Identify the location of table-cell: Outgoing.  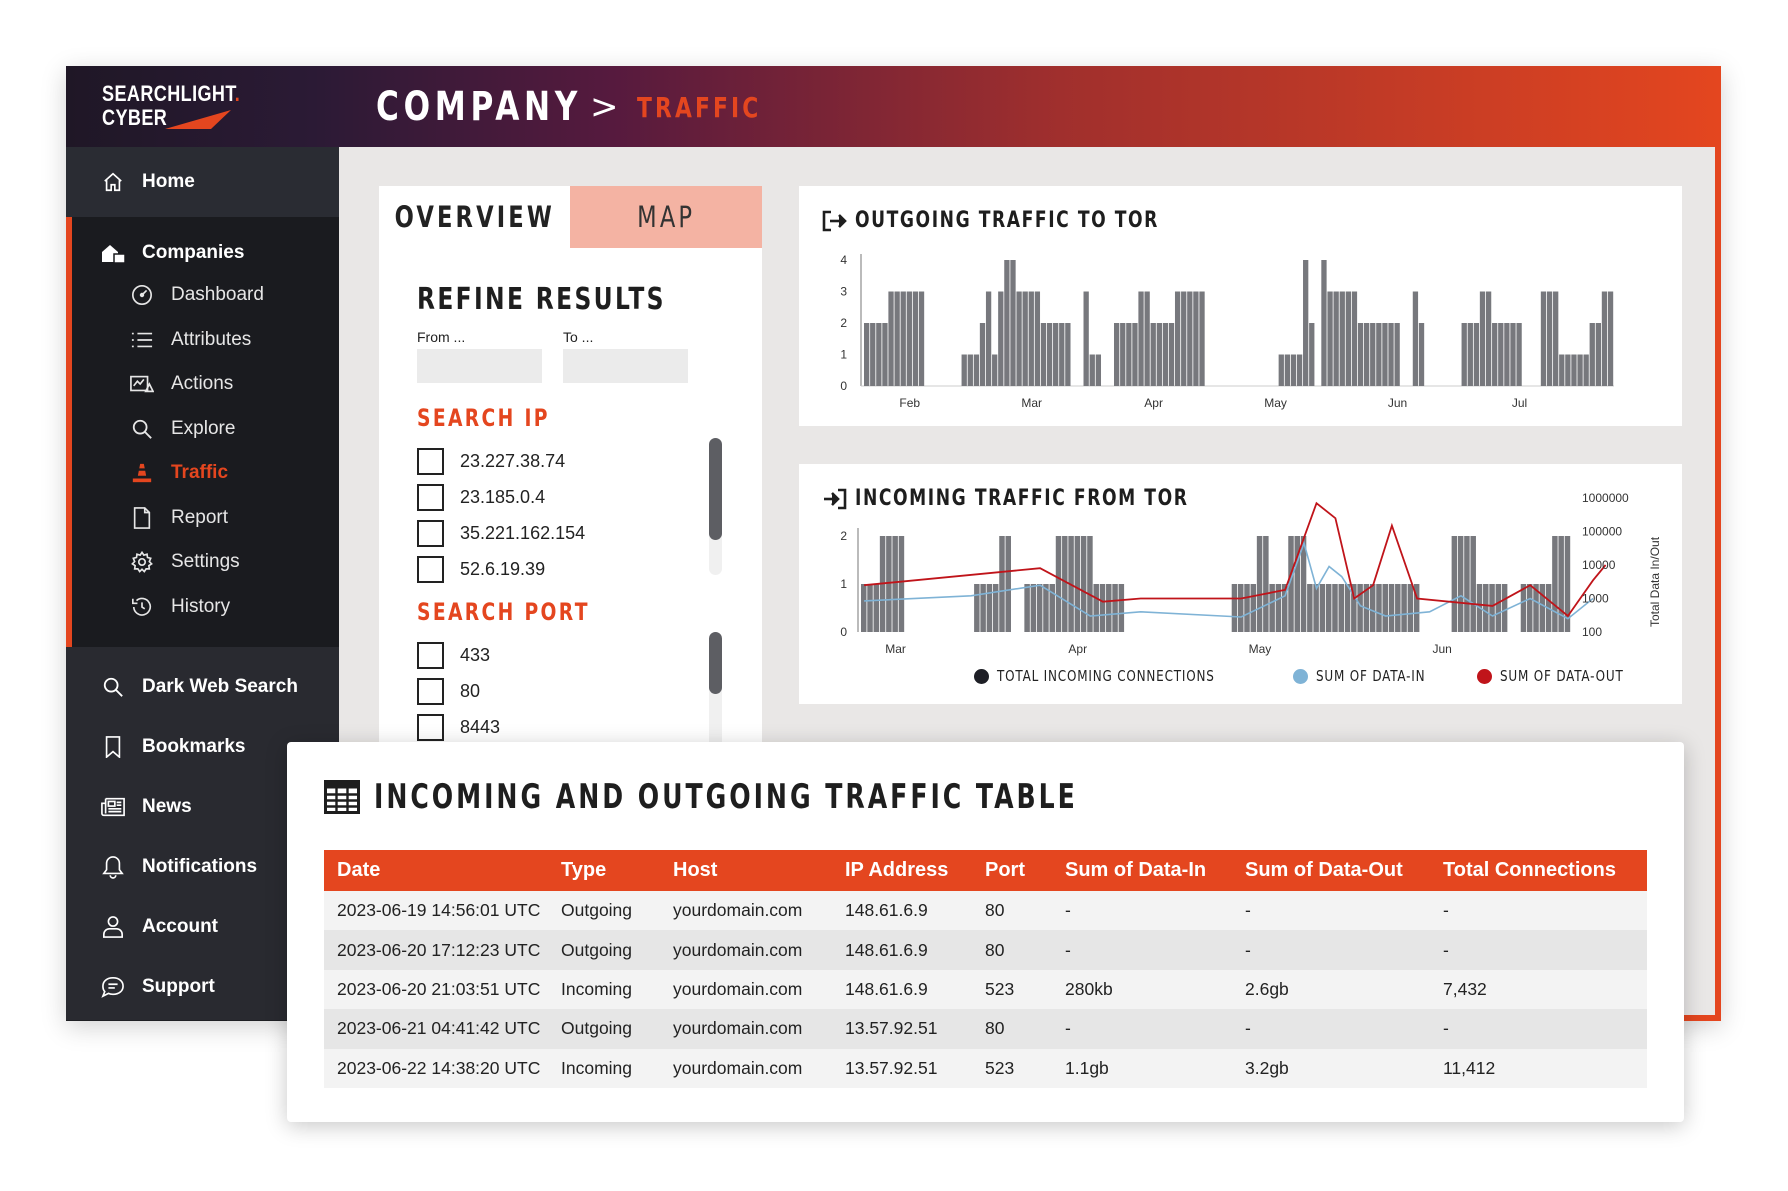
(604, 950).